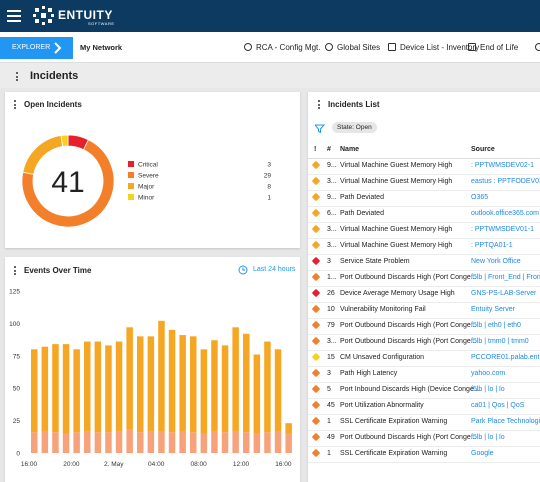 Image resolution: width=540 pixels, height=482 pixels. Describe the element at coordinates (488, 373) in the screenshot. I see `incident-source: yahoo.com` at that location.